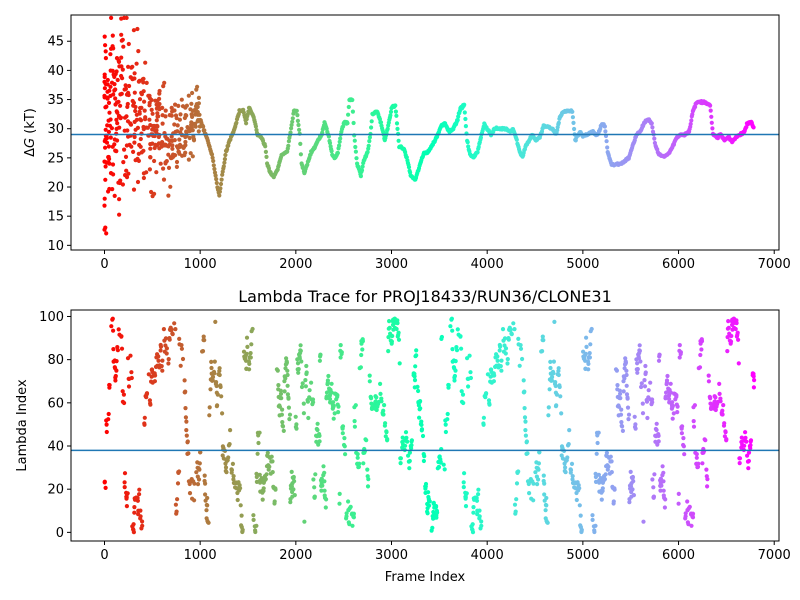 The height and width of the screenshot is (600, 800). Describe the element at coordinates (445, 552) in the screenshot. I see `lambda-x-ticks: 0 1000 2000 3000 4000 5000 6000 7000` at that location.